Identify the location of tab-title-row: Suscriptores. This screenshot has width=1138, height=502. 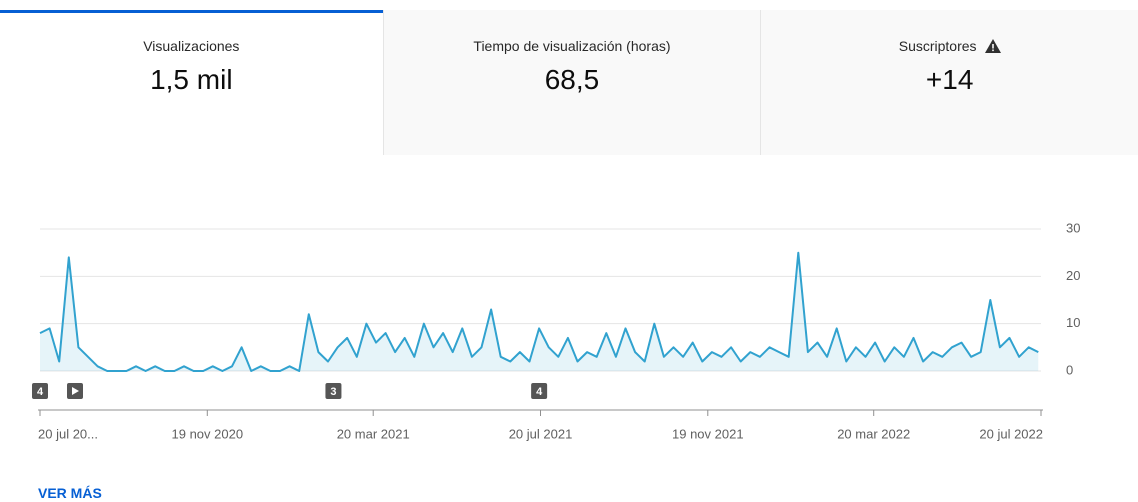
(949, 46).